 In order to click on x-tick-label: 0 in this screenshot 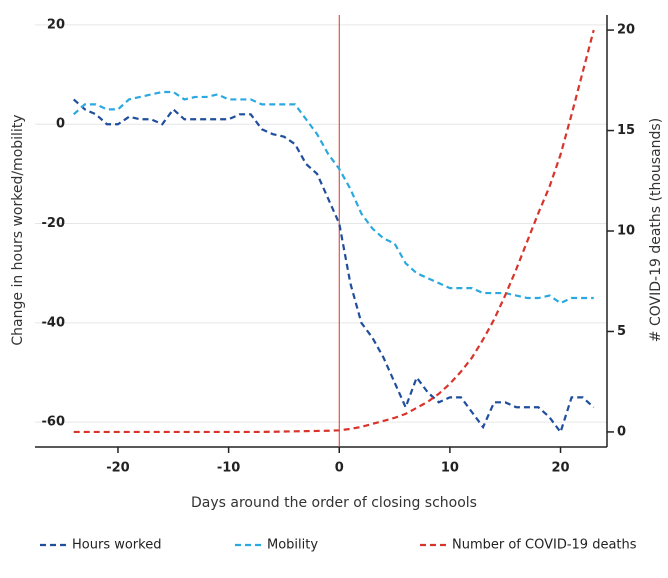, I will do `click(339, 468)`.